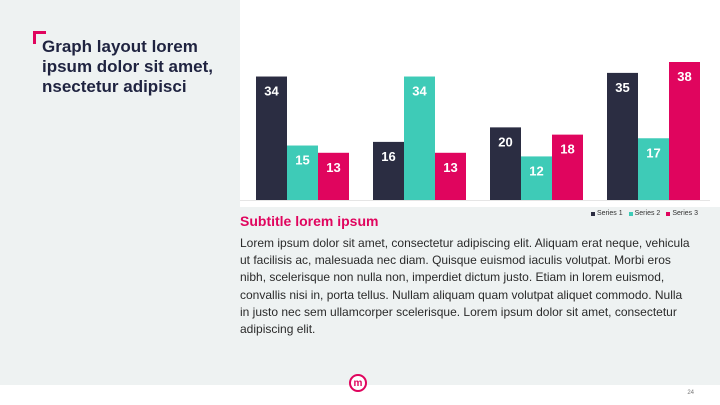 The image size is (720, 405). What do you see at coordinates (309, 221) in the screenshot?
I see `slide-subtitle: Subtitle lorem ipsum` at bounding box center [309, 221].